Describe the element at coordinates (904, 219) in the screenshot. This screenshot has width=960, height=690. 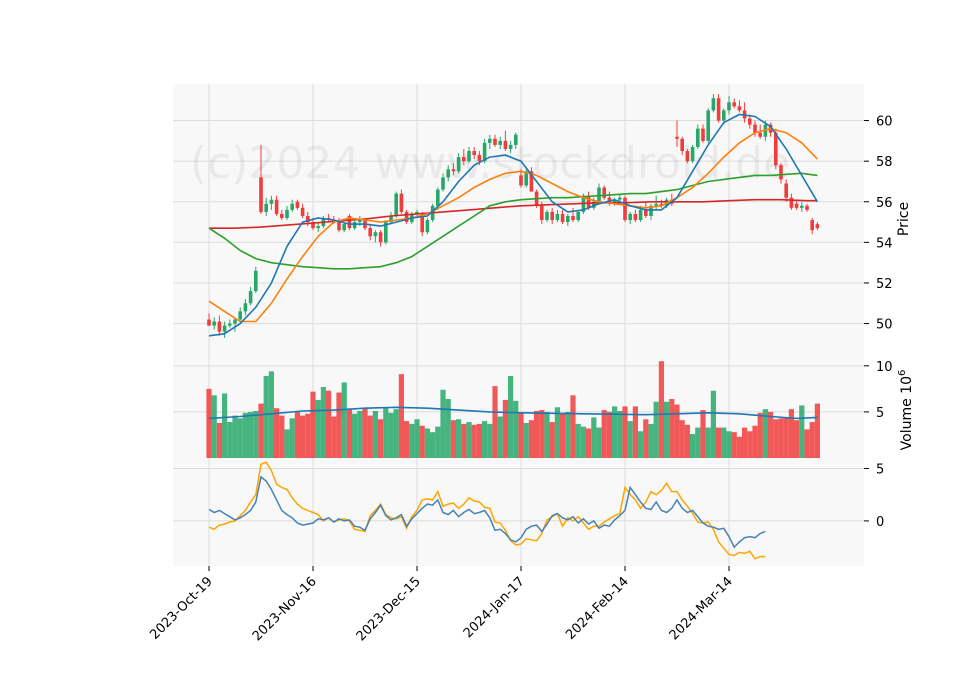
I see `price-axis-label: Price` at that location.